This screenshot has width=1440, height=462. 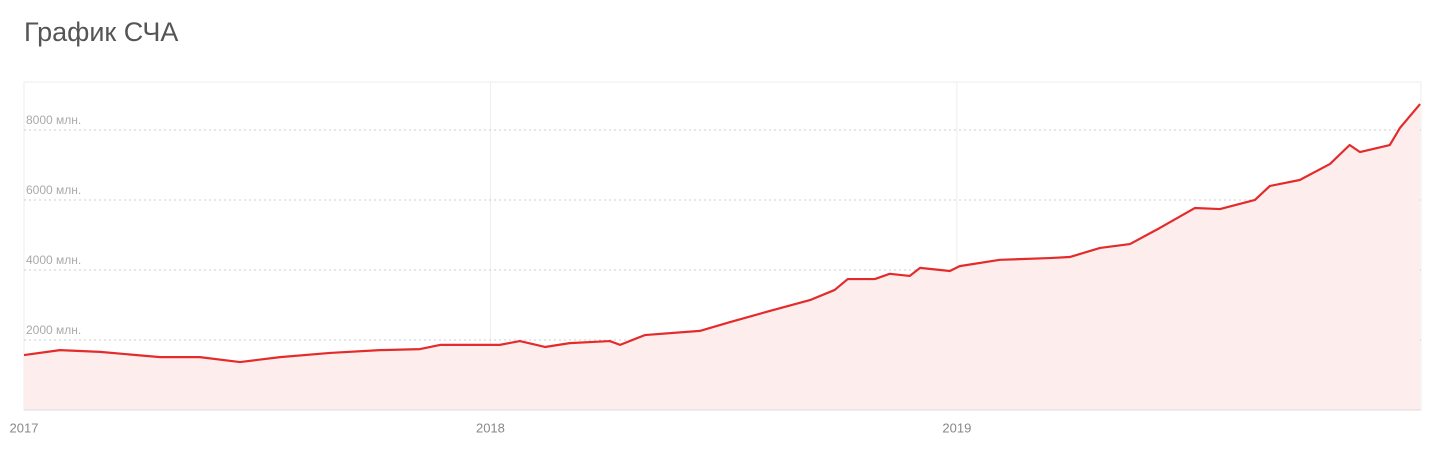 I want to click on y-tick-label: 8000 млн., so click(x=53, y=120).